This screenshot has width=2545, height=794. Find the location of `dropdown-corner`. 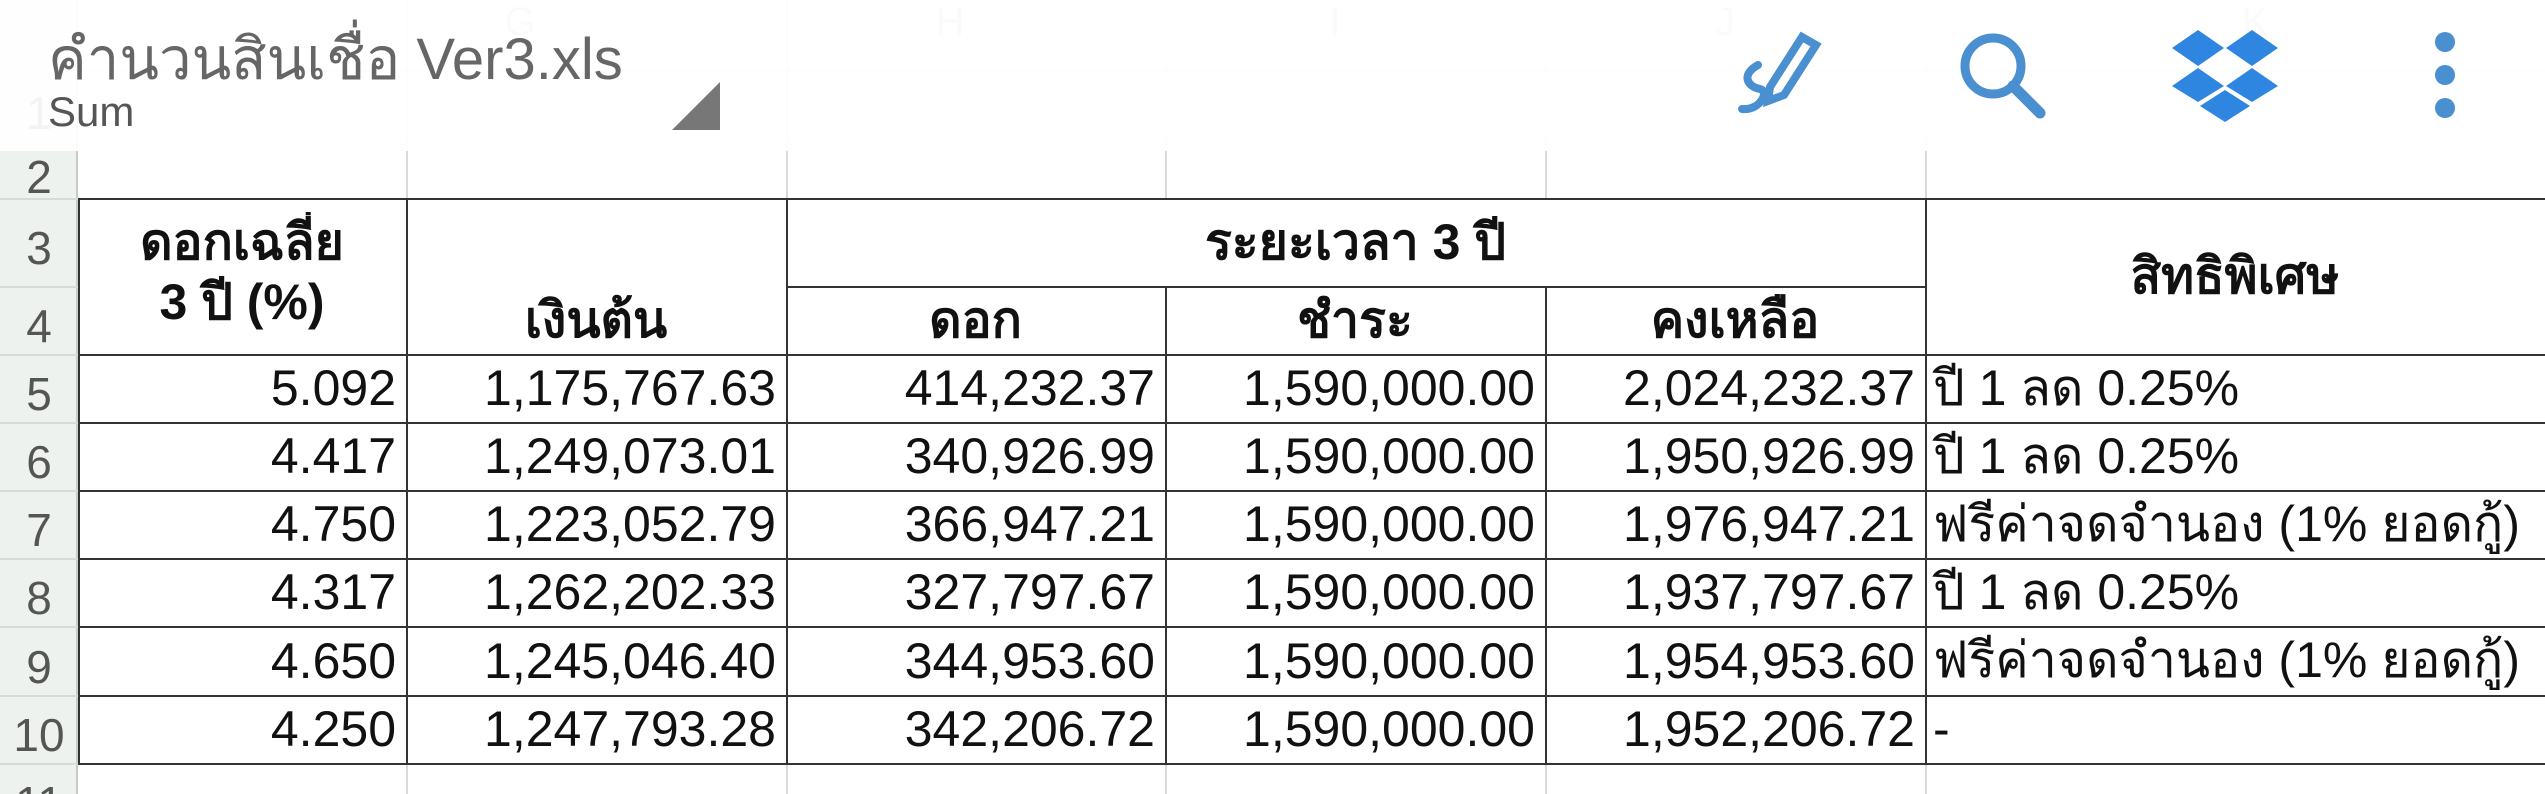

dropdown-corner is located at coordinates (696, 106).